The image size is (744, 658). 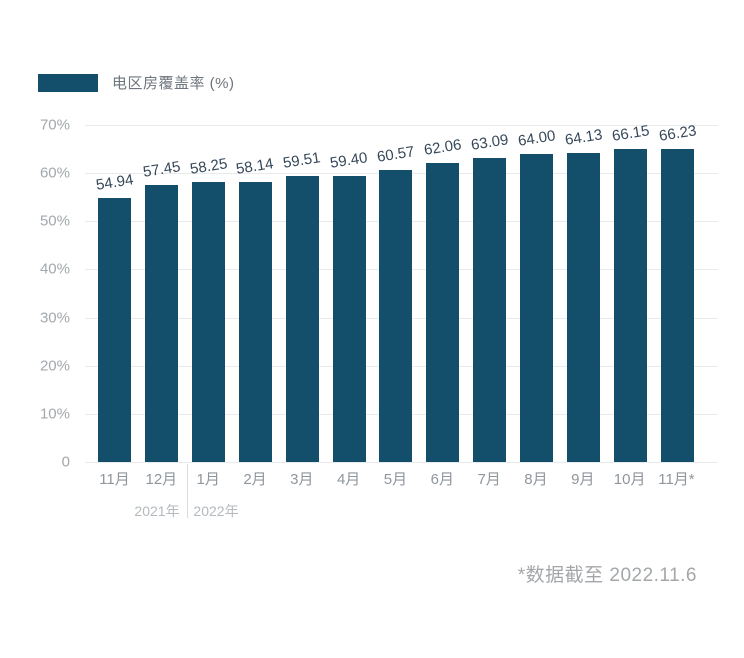 I want to click on x-tick-label-text: 7月, so click(x=489, y=479).